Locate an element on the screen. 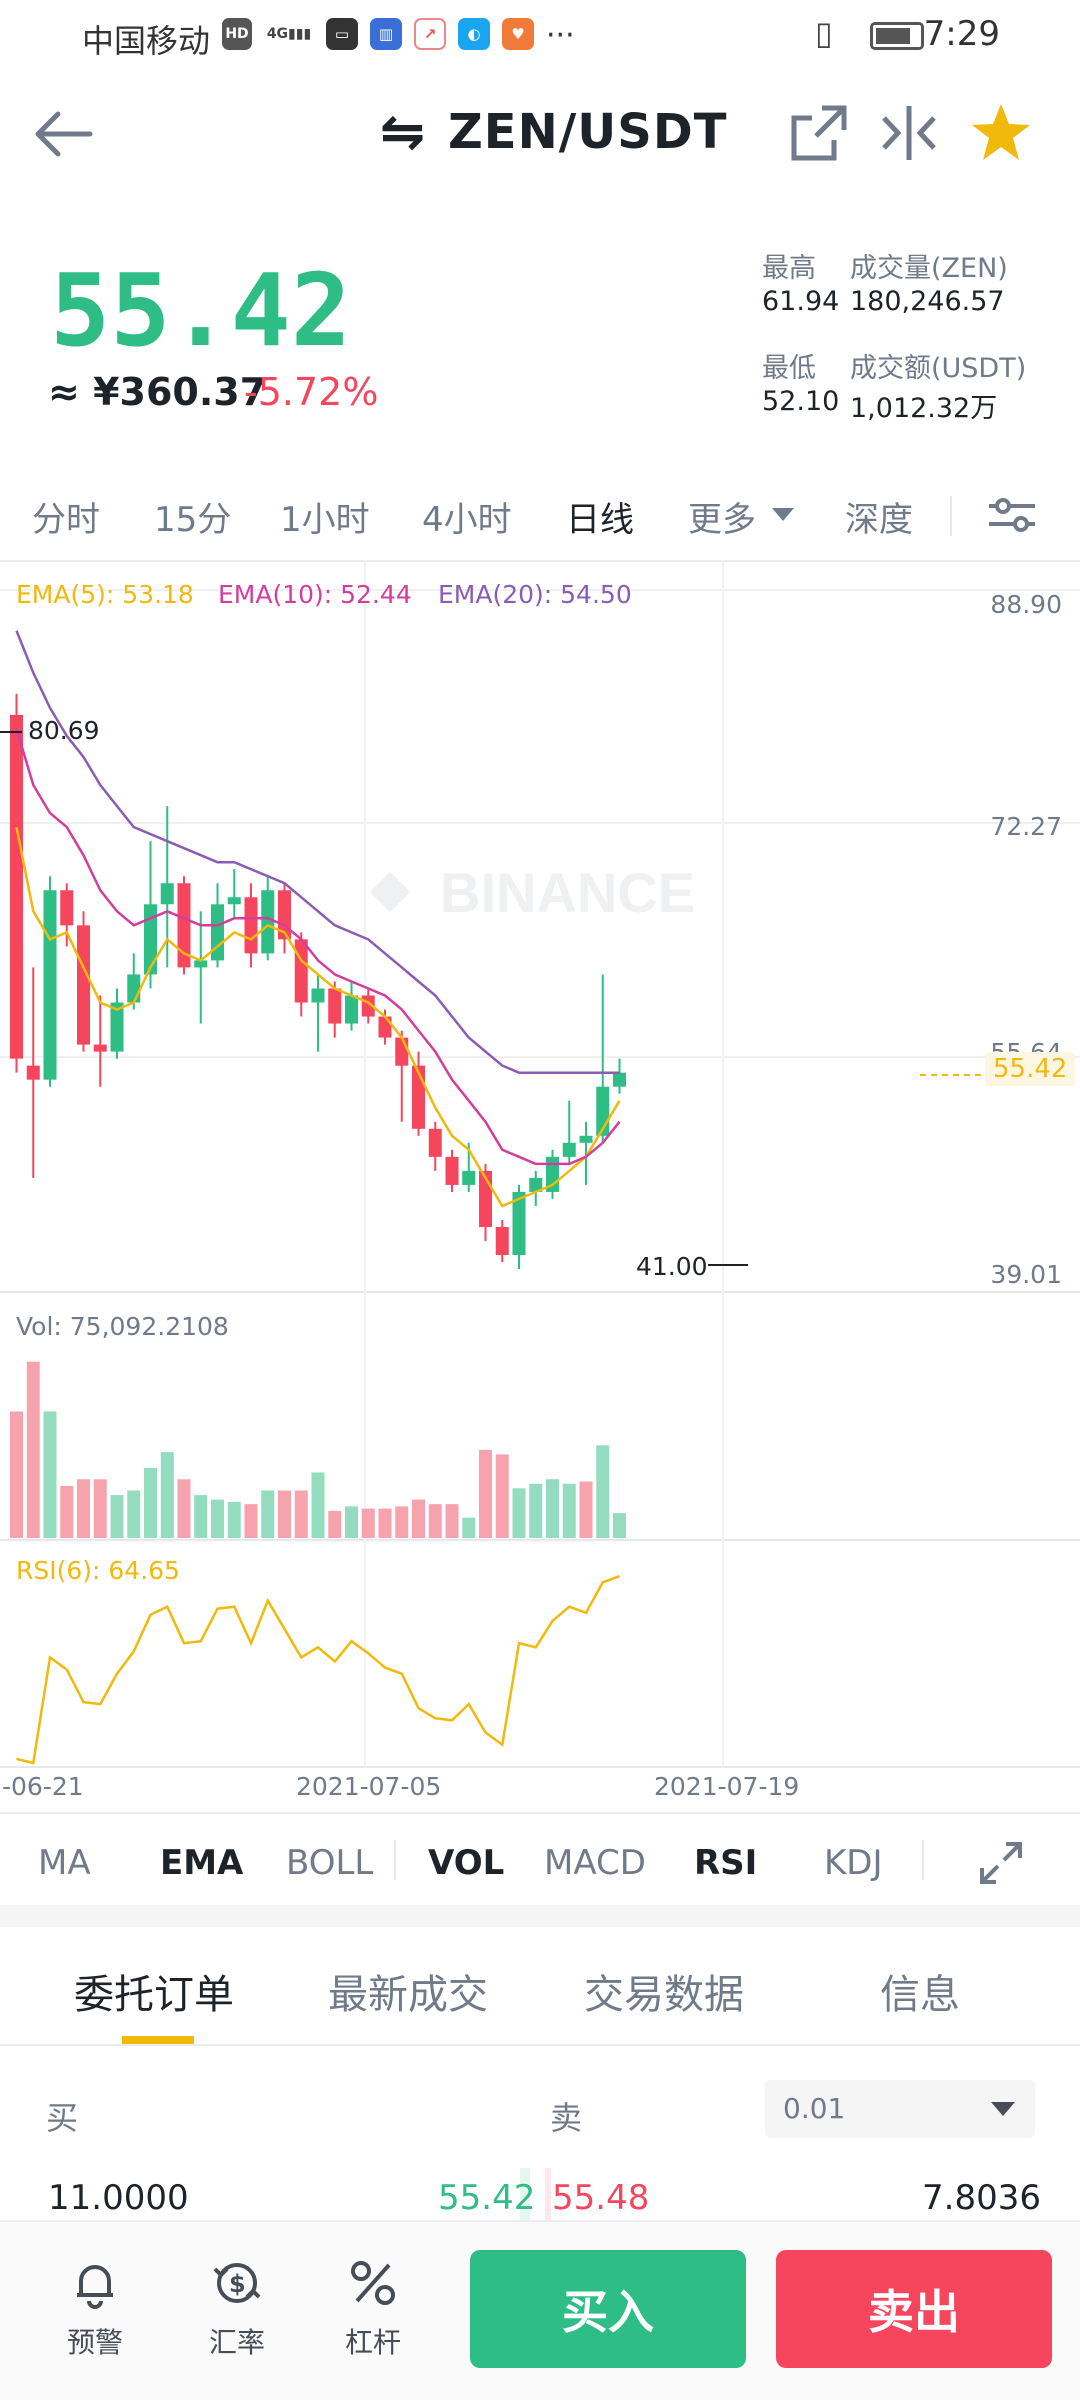 This screenshot has height=2400, width=1080. binance-watermark: BINANCE is located at coordinates (567, 892).